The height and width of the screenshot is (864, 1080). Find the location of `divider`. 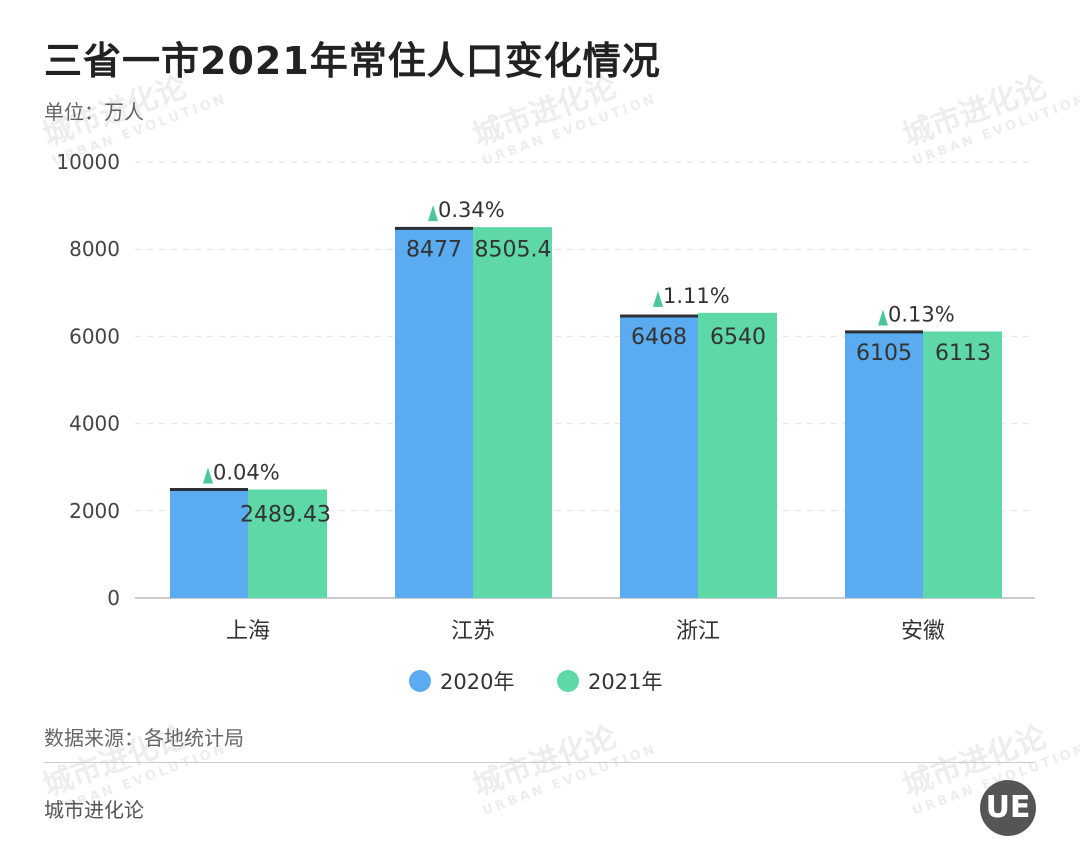

divider is located at coordinates (539, 762).